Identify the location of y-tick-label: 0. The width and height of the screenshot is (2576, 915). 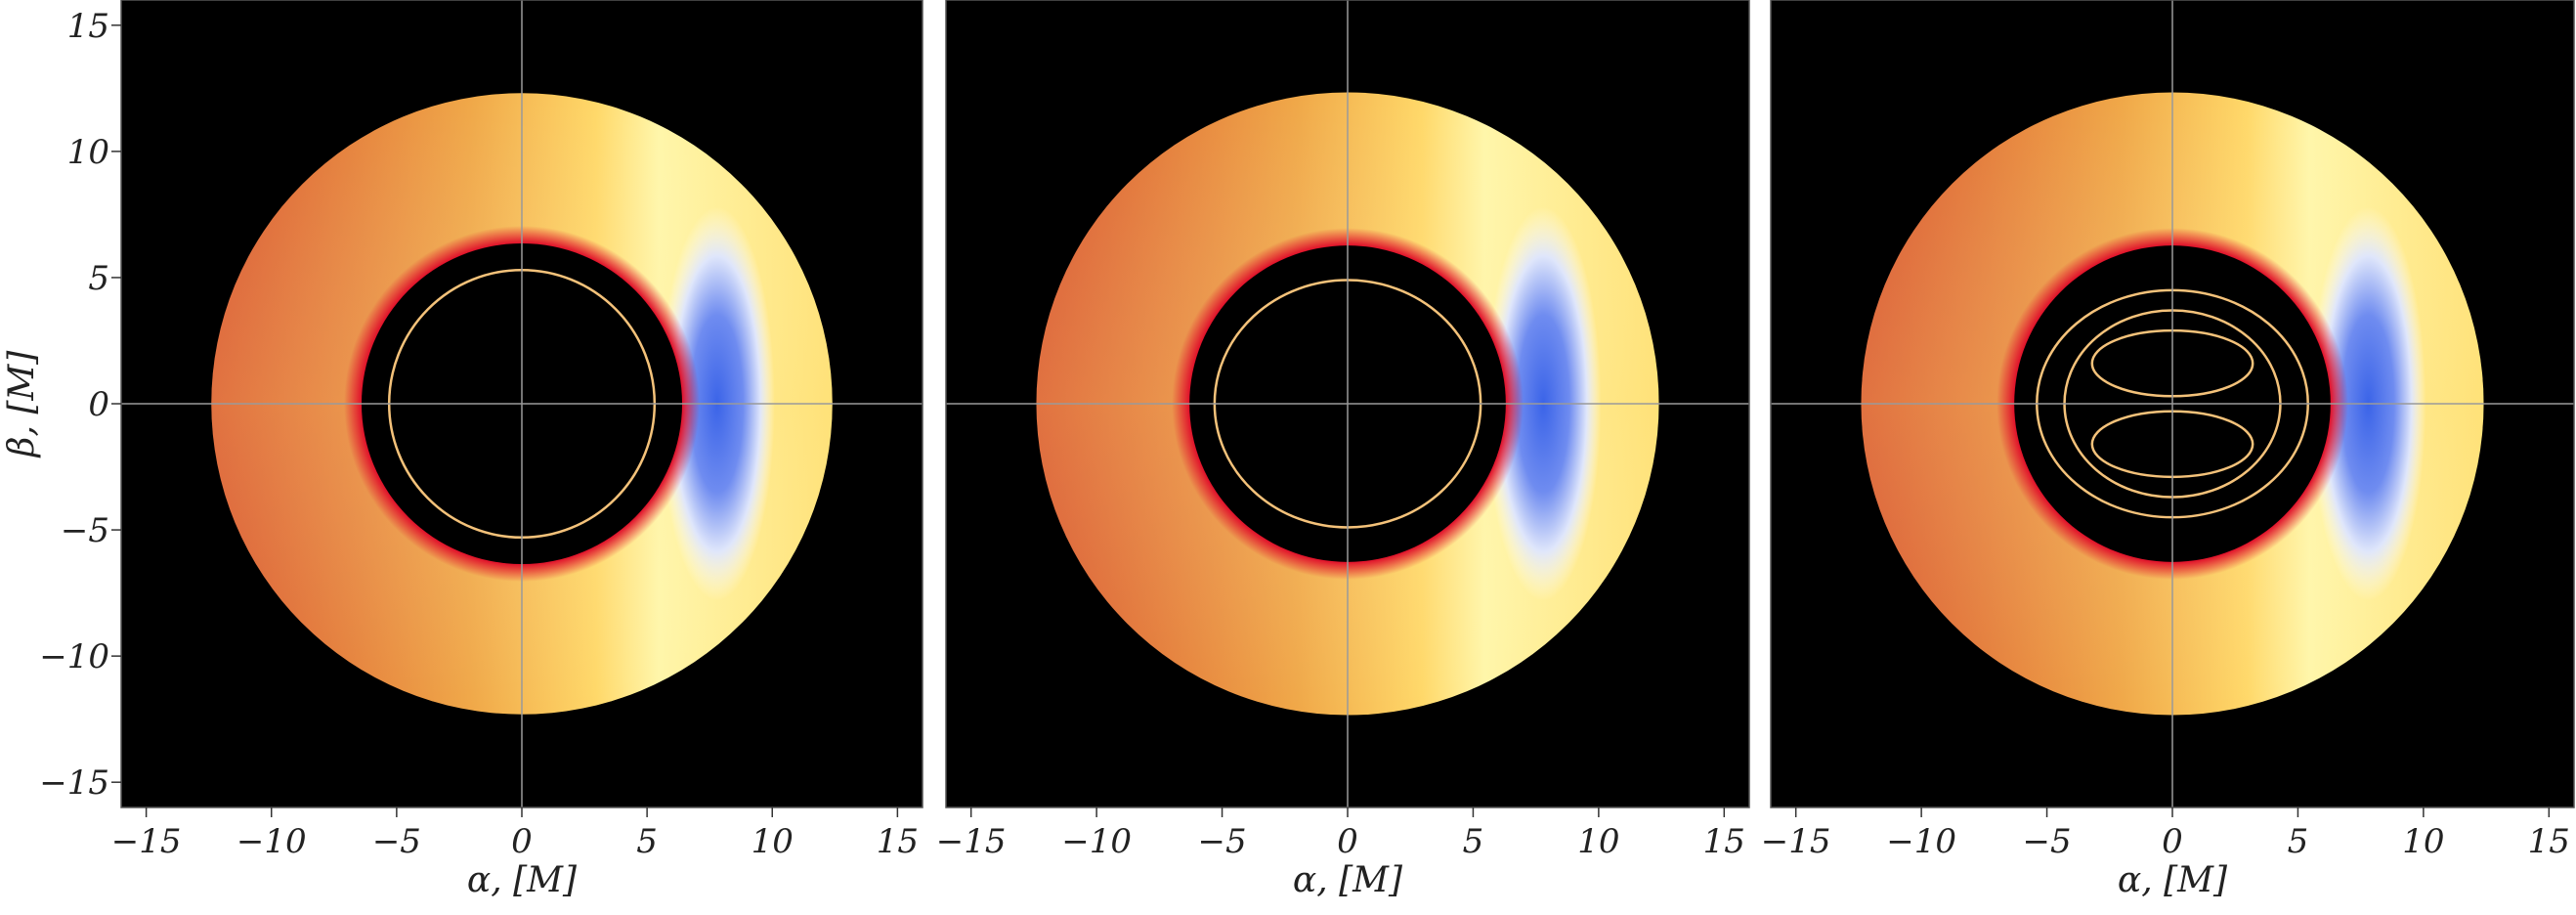
(99, 404).